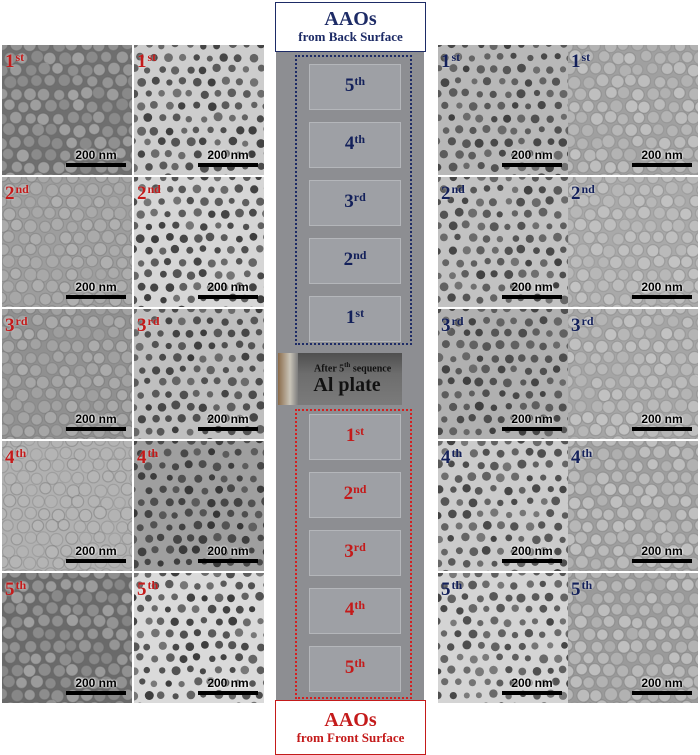 The image size is (700, 755). Describe the element at coordinates (353, 368) in the screenshot. I see `al-plate-caption: After 5th sequence` at that location.